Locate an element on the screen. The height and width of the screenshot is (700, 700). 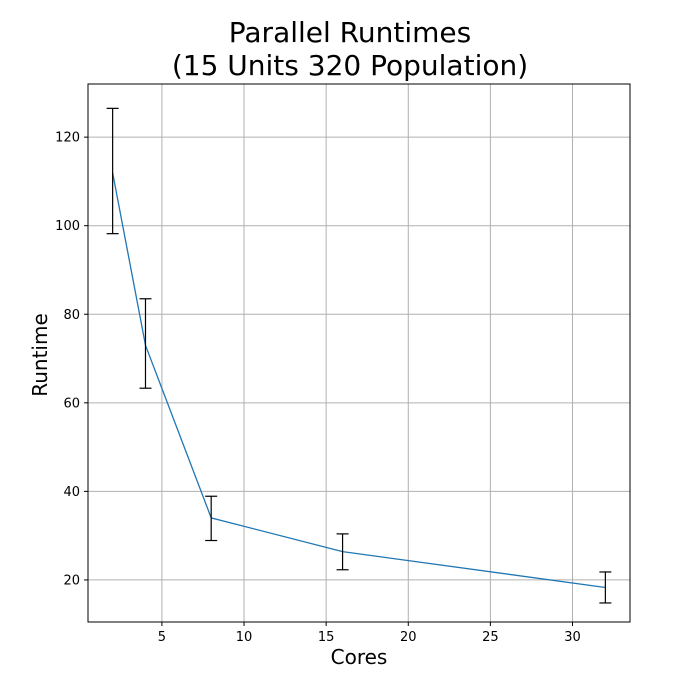
chart-title-line-2: (15 Units 320 Population) is located at coordinates (350, 65).